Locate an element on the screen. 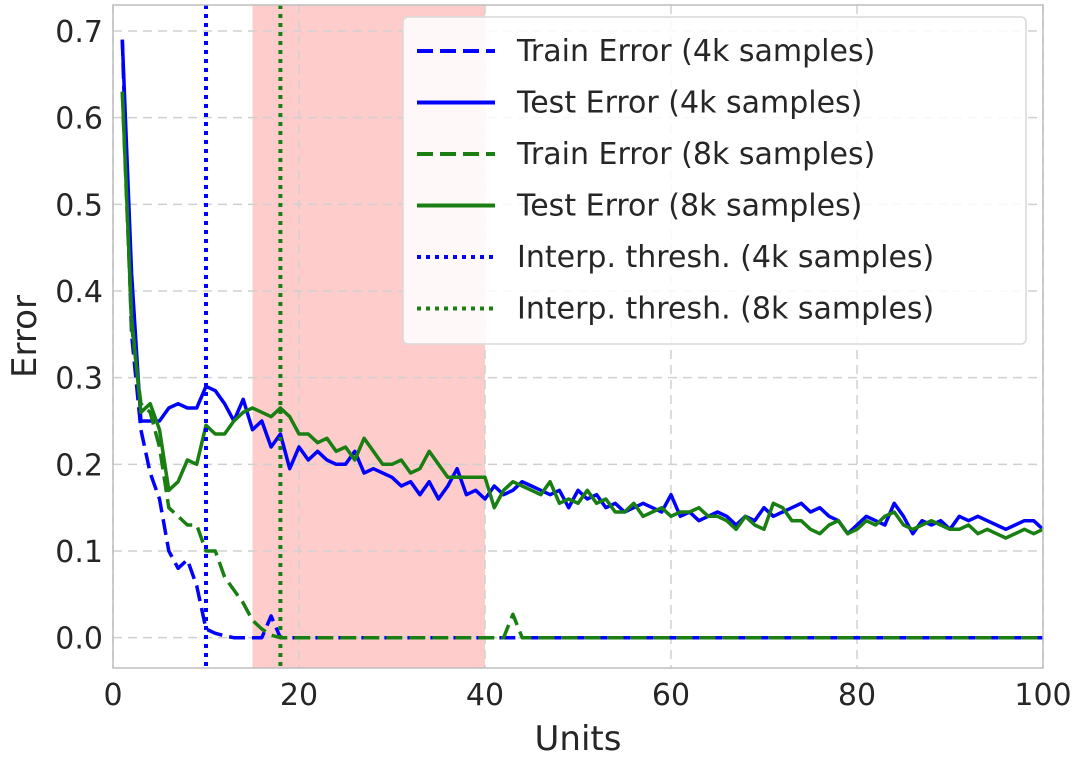 This screenshot has height=759, width=1079. x-tick-label: 0 is located at coordinates (112, 695).